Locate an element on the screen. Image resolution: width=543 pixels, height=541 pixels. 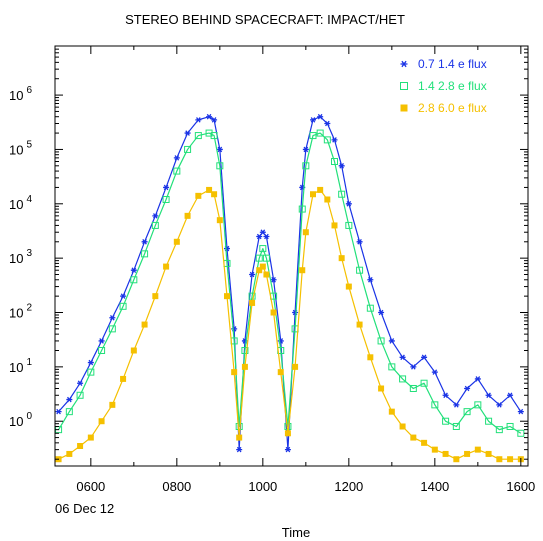
y-tick-label: 10 2 is located at coordinates (20, 312).